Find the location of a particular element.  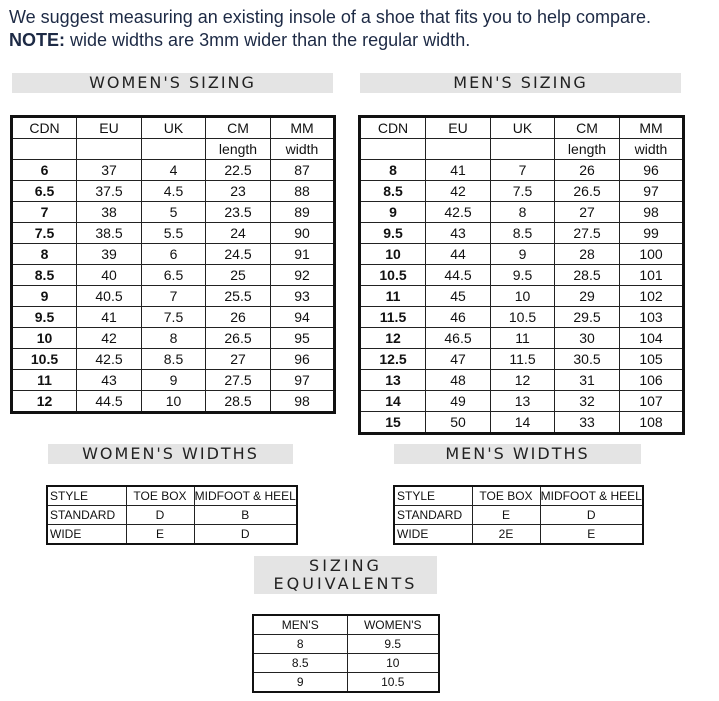

cell: 7 is located at coordinates (44, 212).